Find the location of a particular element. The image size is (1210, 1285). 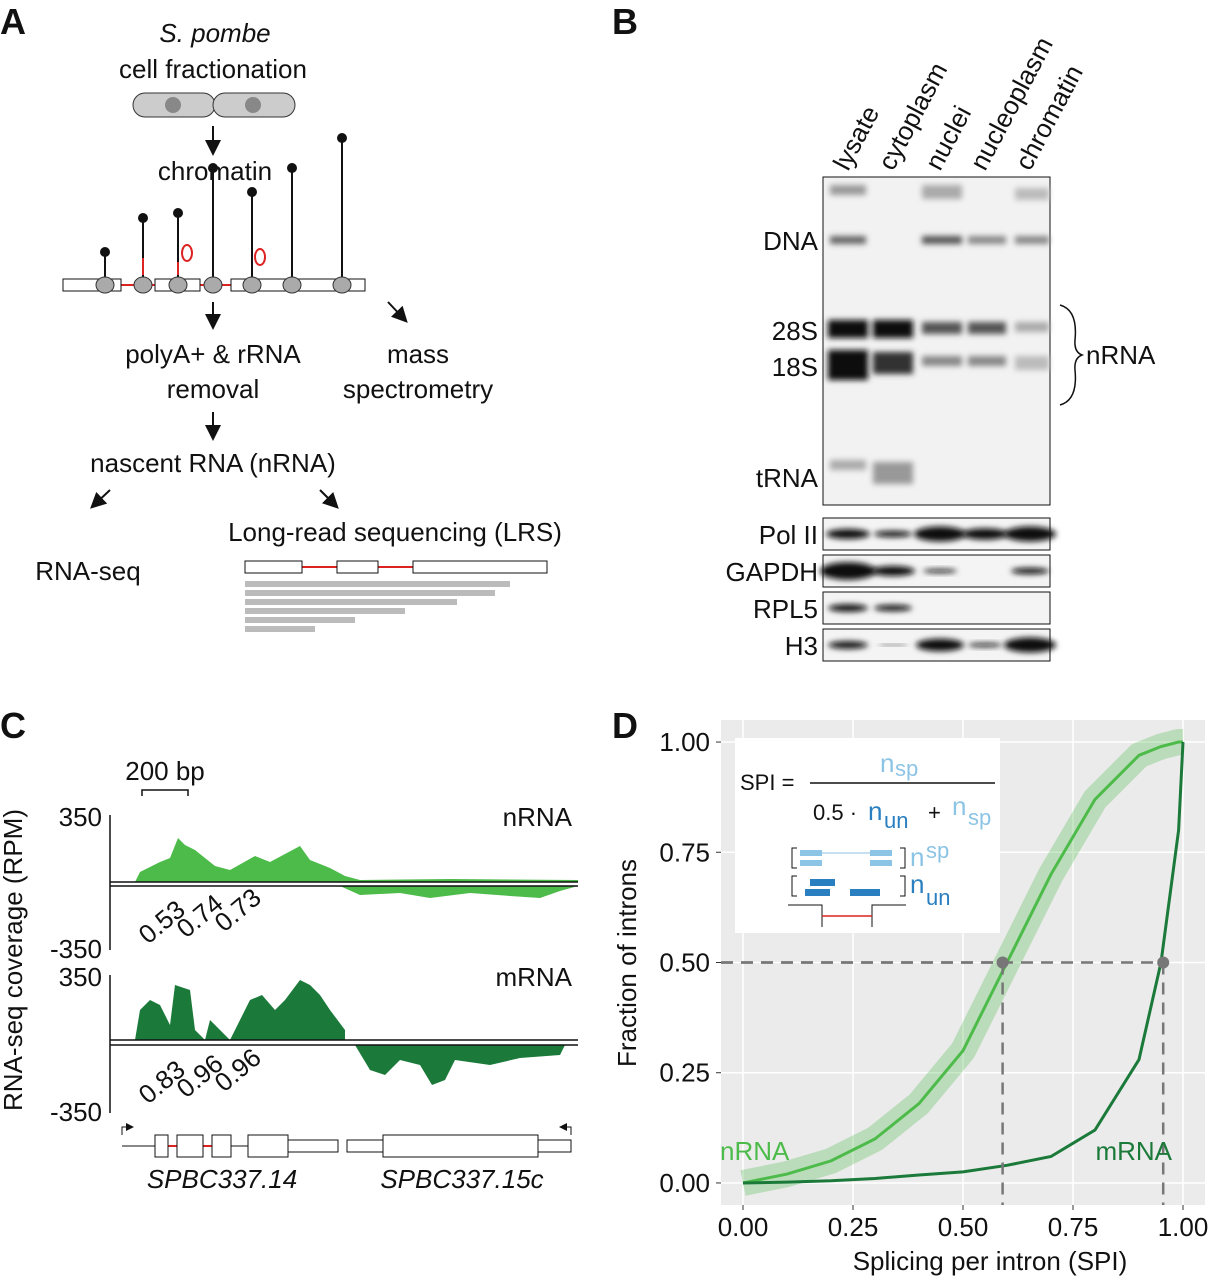

x-tick-label: 0.00 is located at coordinates (743, 1227).